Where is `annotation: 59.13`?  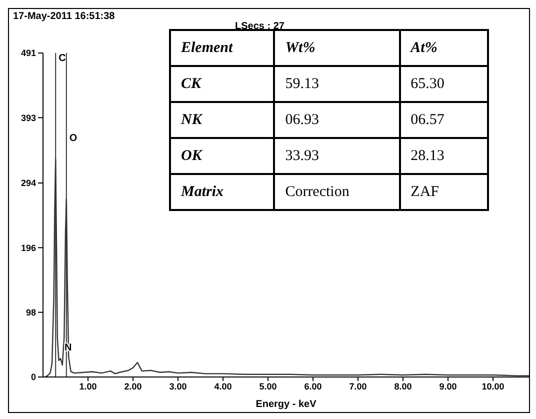 annotation: 59.13 is located at coordinates (337, 84).